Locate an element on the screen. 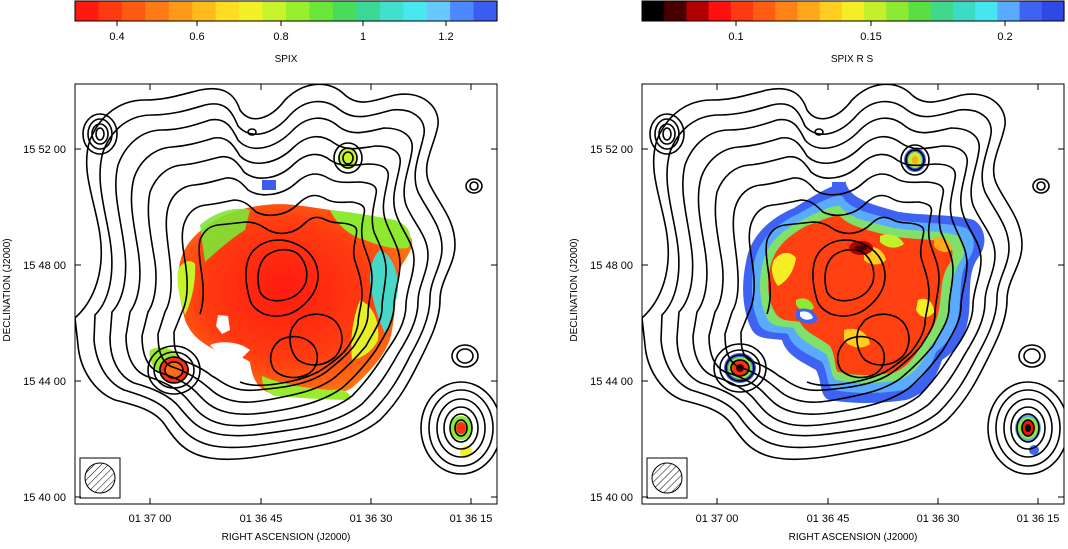 The image size is (1068, 549). colorbar: 0.4 0.6 0.8 1 1.2 SPIX is located at coordinates (286, 32).